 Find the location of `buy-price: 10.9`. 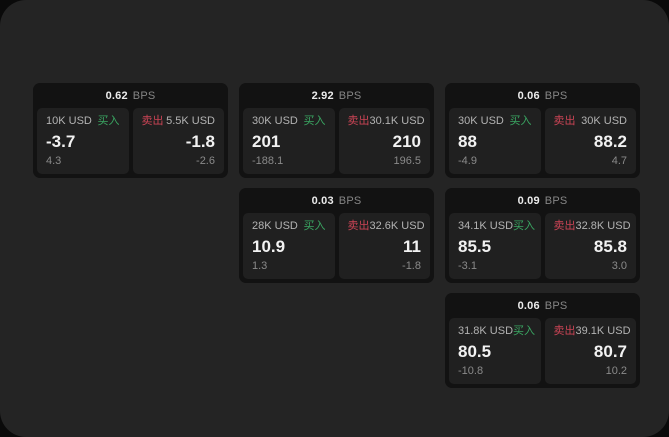

buy-price: 10.9 is located at coordinates (269, 246).